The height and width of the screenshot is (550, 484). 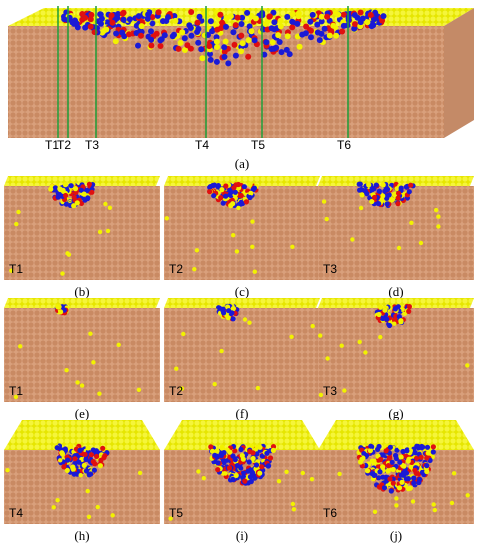 I want to click on caption-a: (a), so click(x=242, y=163).